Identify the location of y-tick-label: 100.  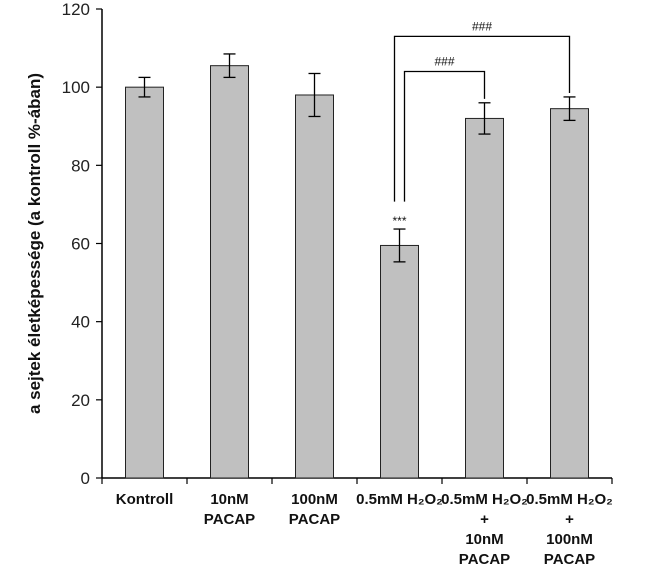
(76, 87).